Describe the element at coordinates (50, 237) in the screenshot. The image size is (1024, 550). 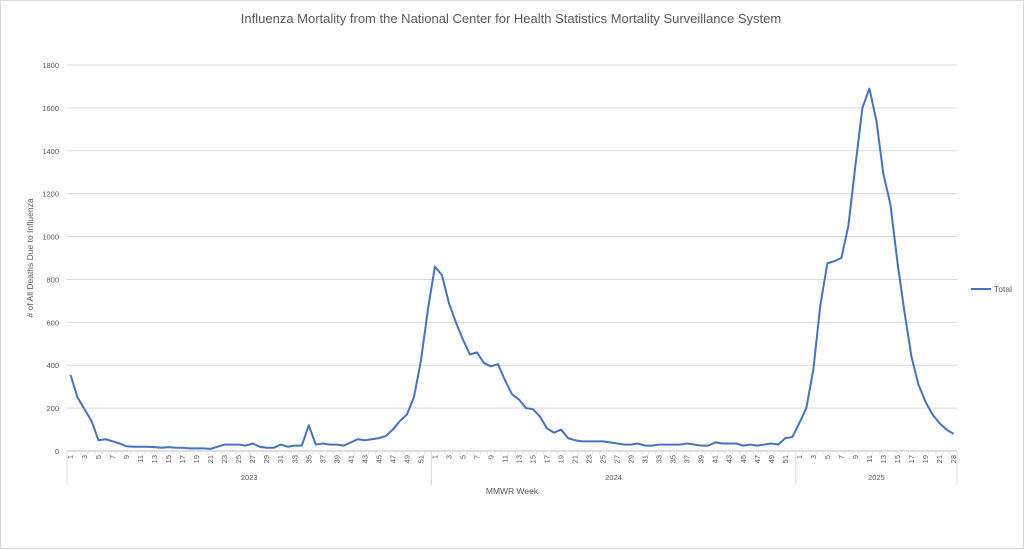
I see `y-tick-label: 1000` at that location.